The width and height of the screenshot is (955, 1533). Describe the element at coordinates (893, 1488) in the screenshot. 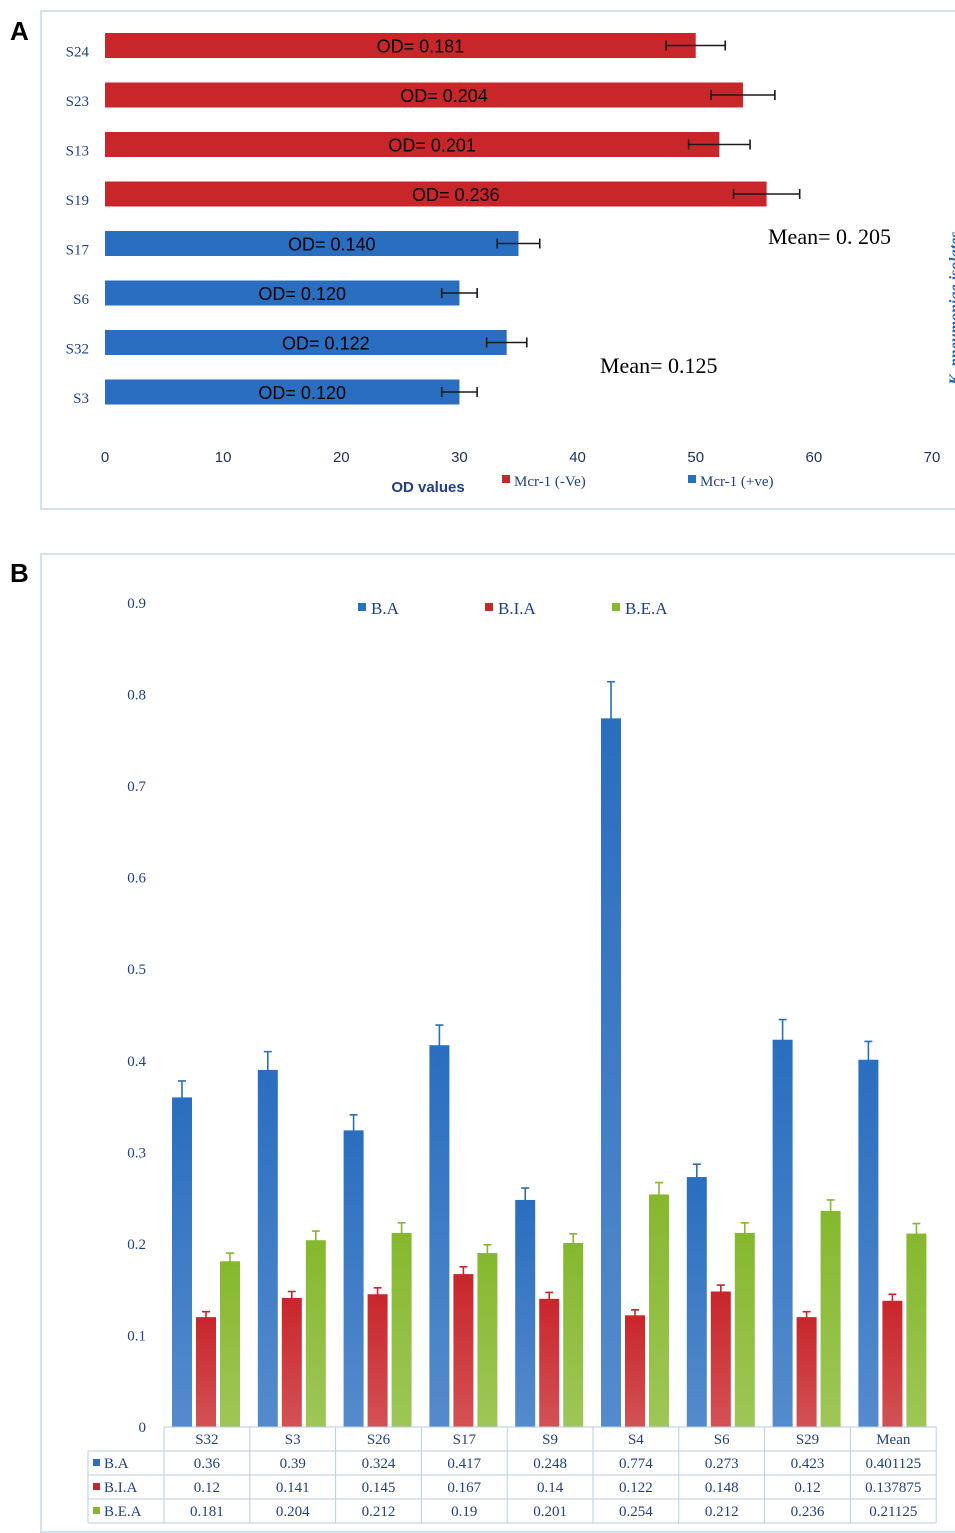

I see `table-cell: 0.137875` at that location.